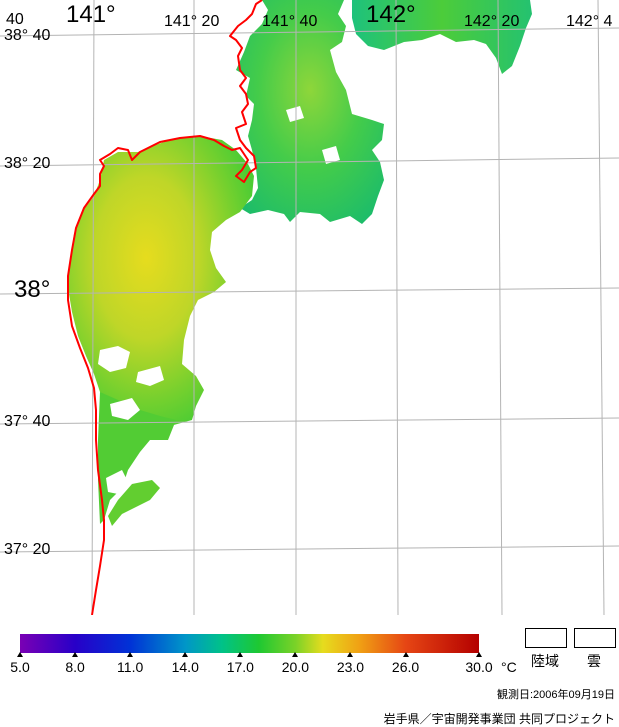  Describe the element at coordinates (91, 14) in the screenshot. I see `lon-label-141: 141°` at that location.